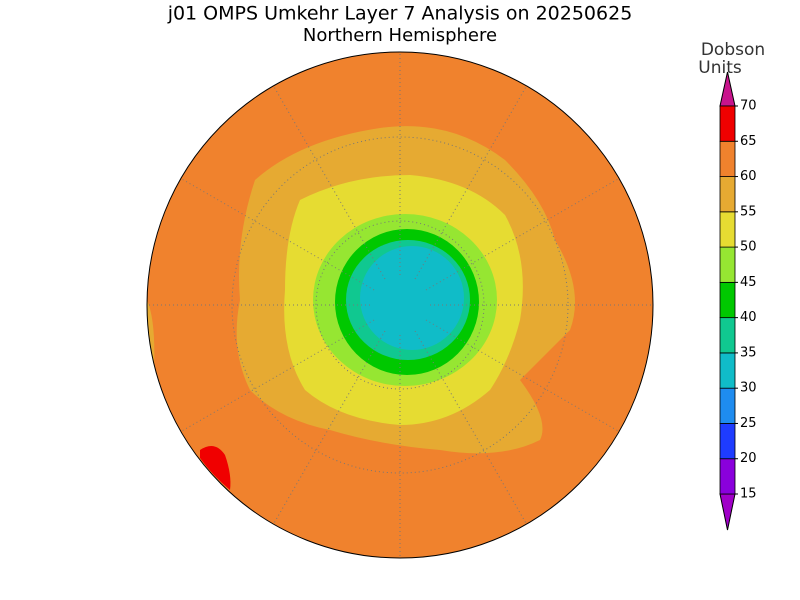  Describe the element at coordinates (748, 458) in the screenshot. I see `colorbar-tick-label: 20` at that location.